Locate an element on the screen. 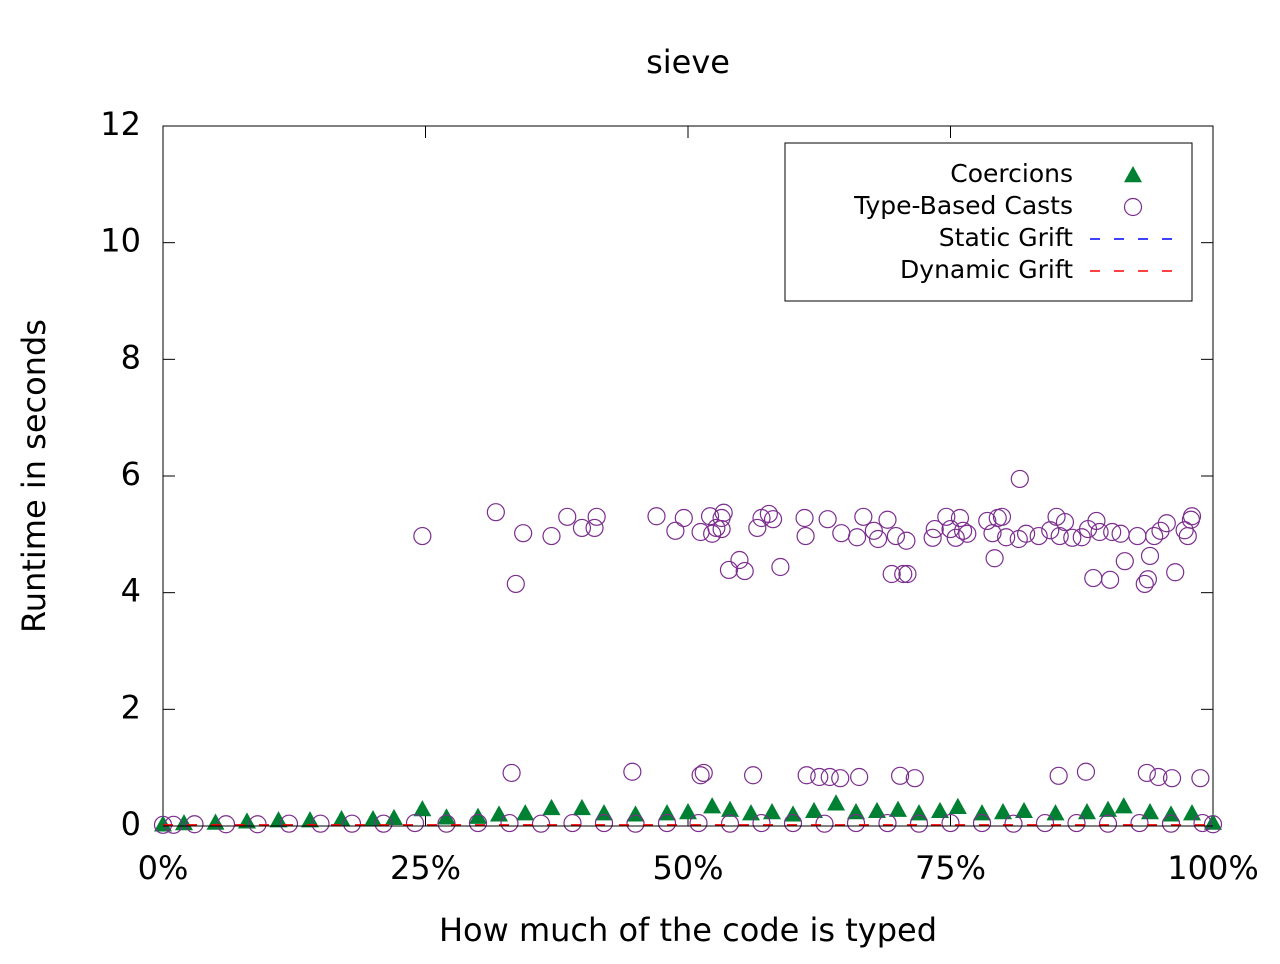 The width and height of the screenshot is (1280, 964). legend-label: Type-Based Casts is located at coordinates (963, 205).